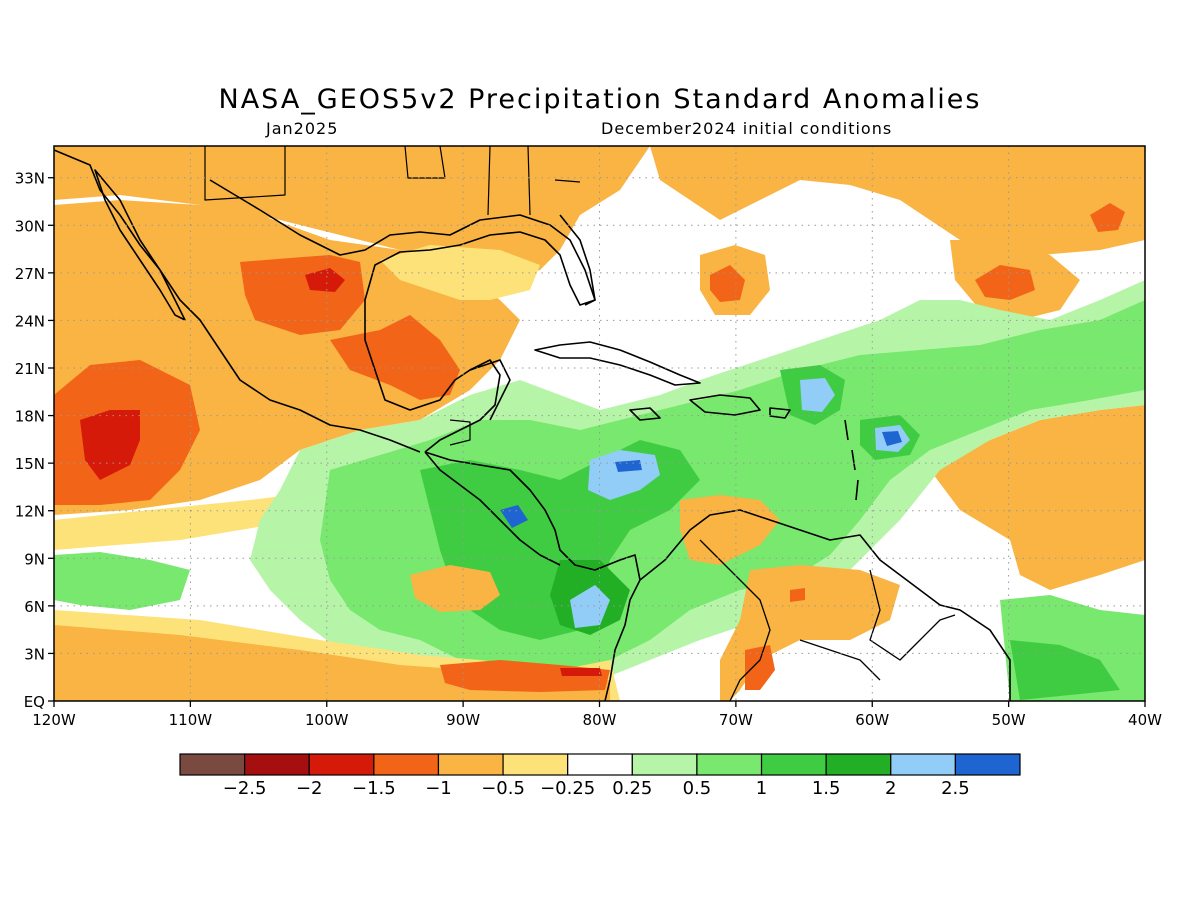 The width and height of the screenshot is (1200, 900). What do you see at coordinates (890, 788) in the screenshot?
I see `colorbar-label: 2` at bounding box center [890, 788].